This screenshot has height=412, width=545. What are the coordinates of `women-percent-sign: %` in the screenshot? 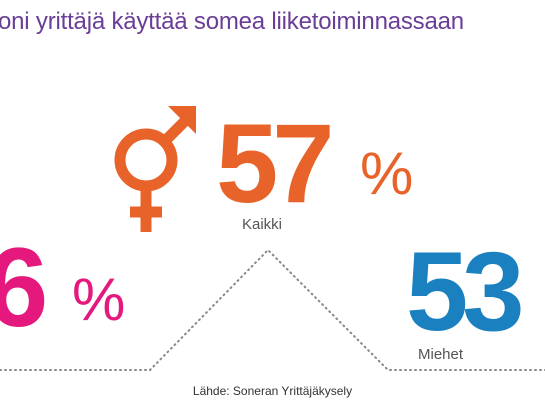 It's located at (99, 299).